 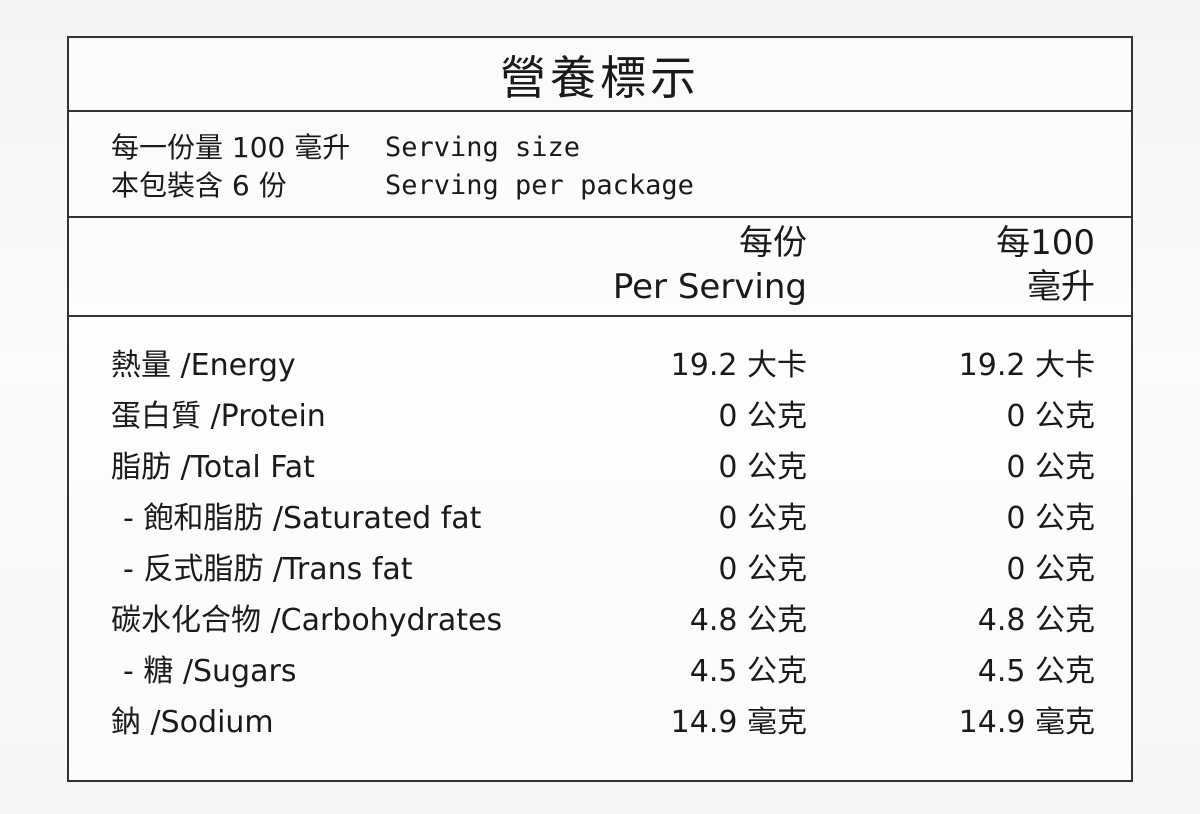 I want to click on per-100ml-header: 每100 毫升, so click(x=1045, y=265).